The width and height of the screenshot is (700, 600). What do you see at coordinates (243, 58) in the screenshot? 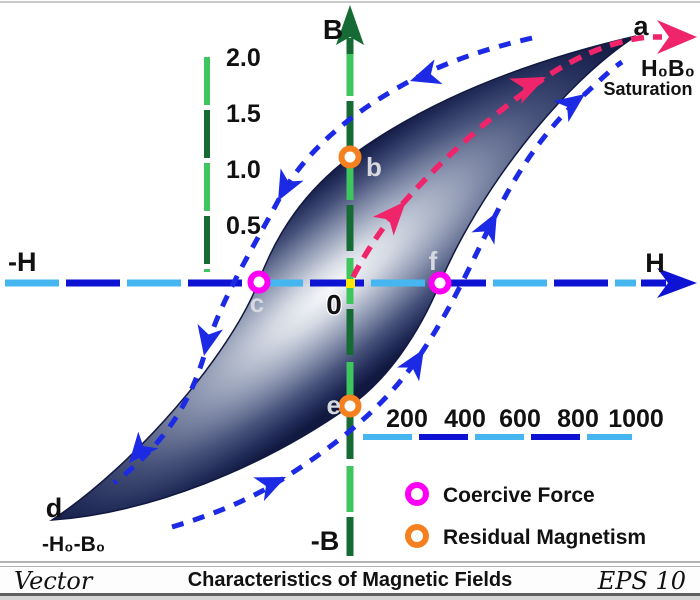
I see `b-tick-label: 2.0` at bounding box center [243, 58].